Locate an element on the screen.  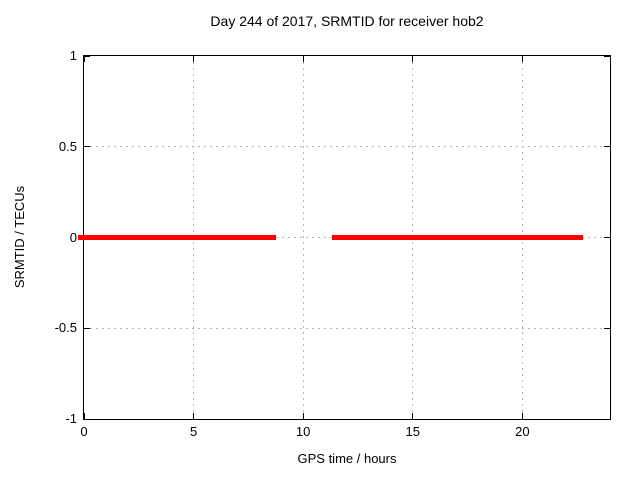
x-tick-label: 5 is located at coordinates (193, 431).